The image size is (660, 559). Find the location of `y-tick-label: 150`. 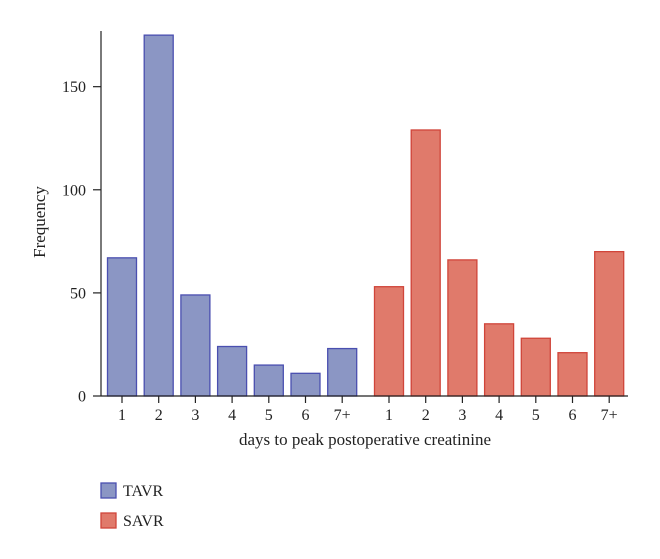

y-tick-label: 150 is located at coordinates (74, 87).